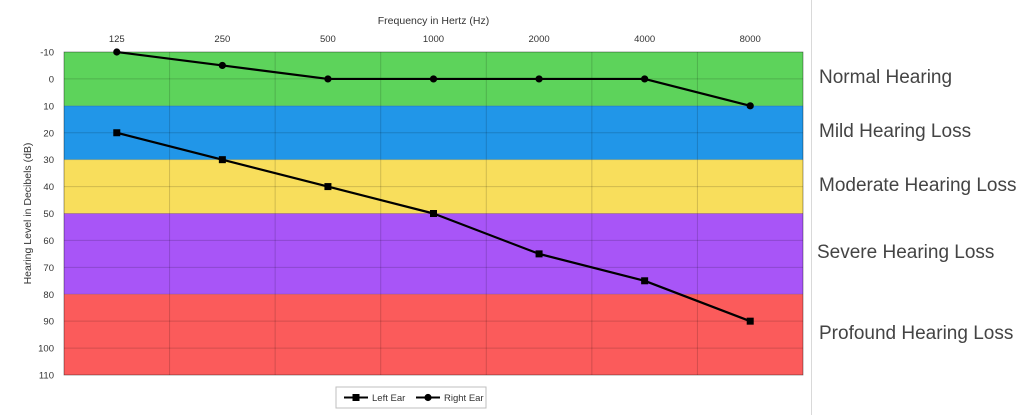 Image resolution: width=1024 pixels, height=415 pixels. Describe the element at coordinates (644, 39) in the screenshot. I see `x-tick-4000: 4000` at that location.